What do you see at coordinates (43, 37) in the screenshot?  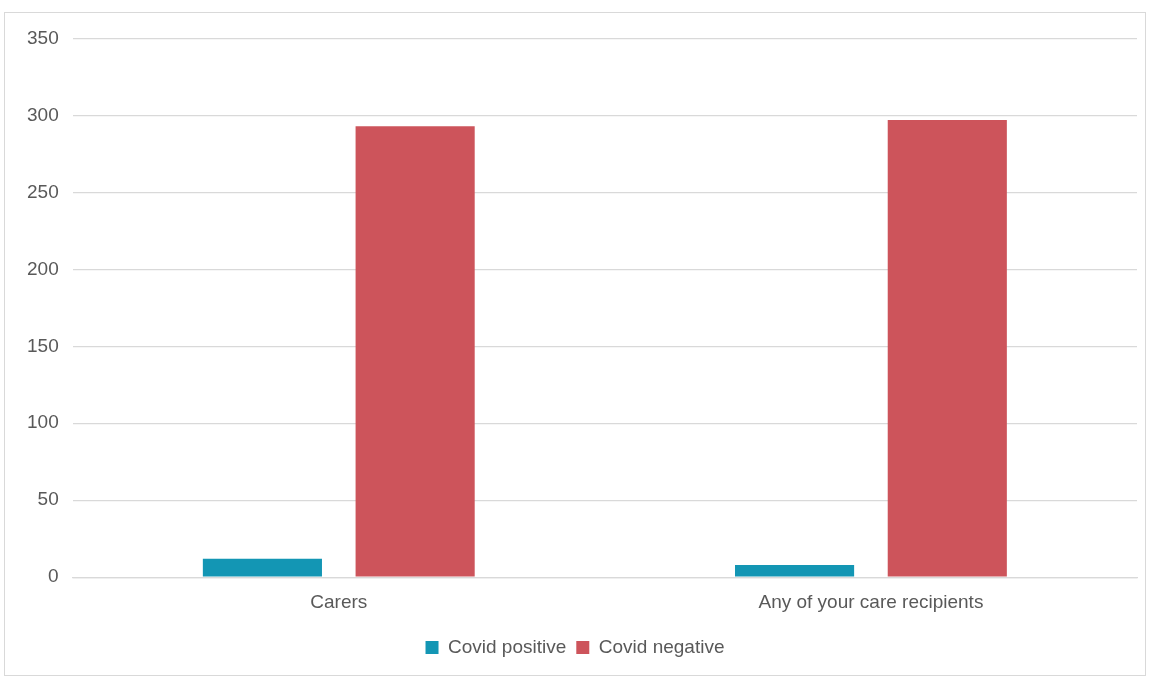 I see `y-tick-label: 350` at bounding box center [43, 37].